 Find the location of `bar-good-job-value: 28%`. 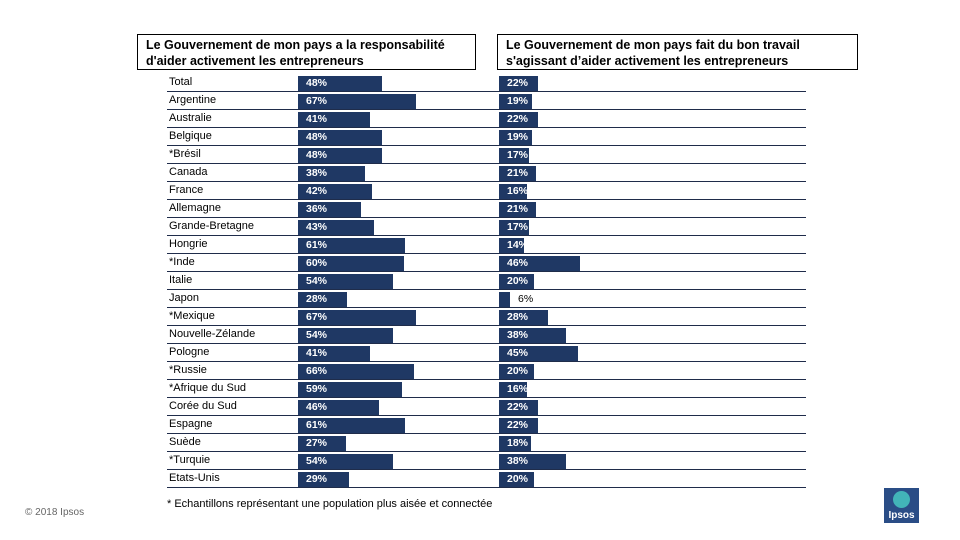

bar-good-job-value: 28% is located at coordinates (518, 317).